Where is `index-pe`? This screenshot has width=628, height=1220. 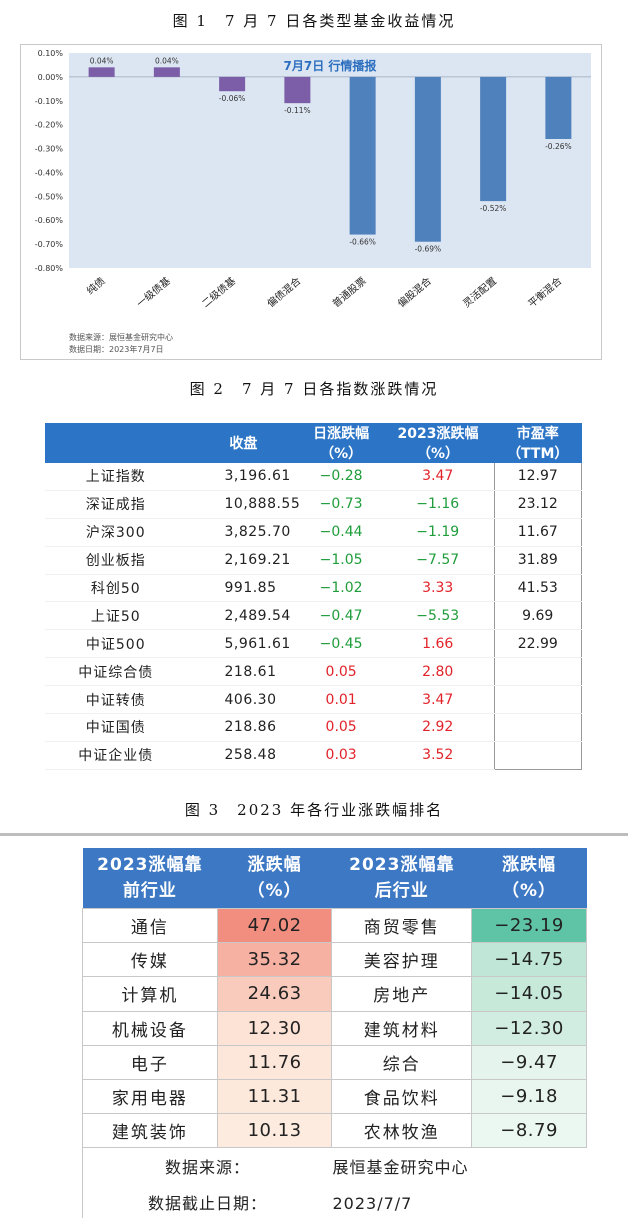
index-pe is located at coordinates (537, 672).